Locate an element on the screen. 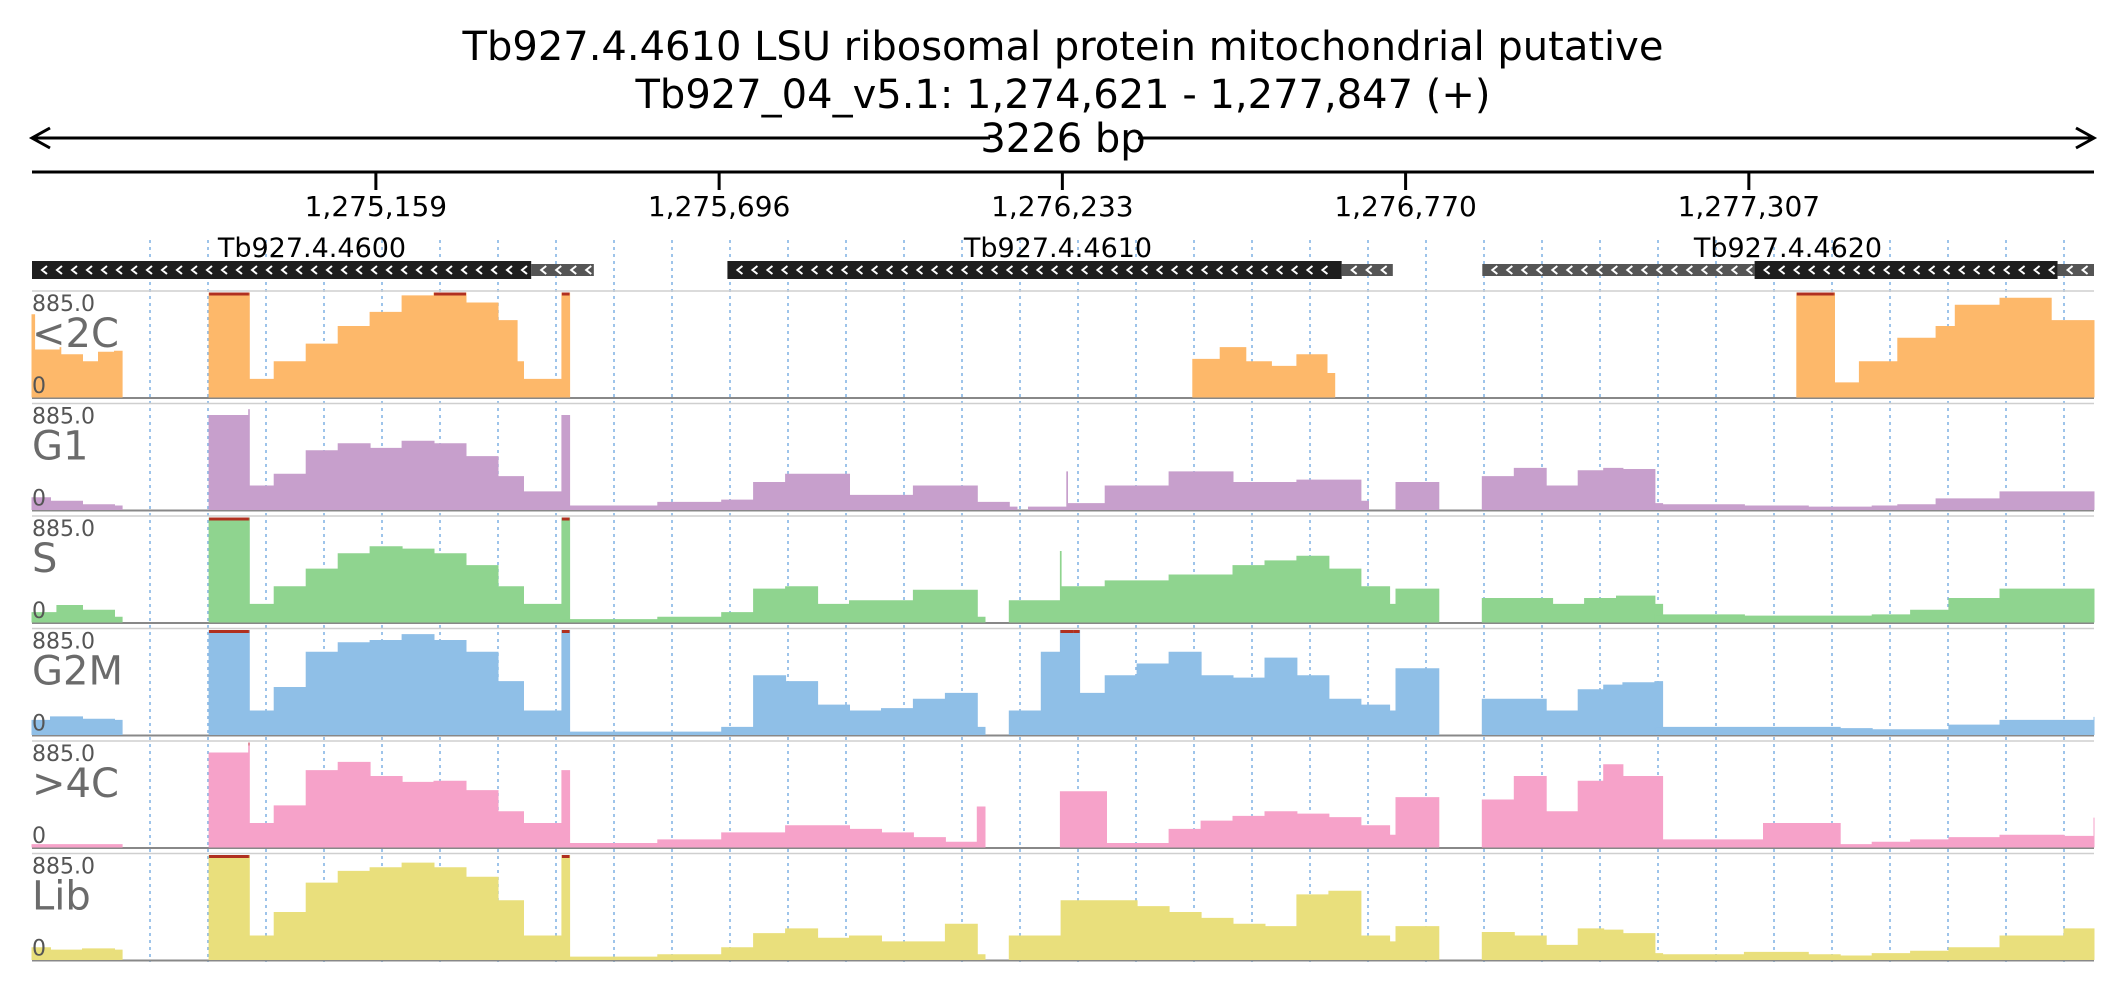 This screenshot has height=1004, width=2126. gene-label: Tb927.4.4600 is located at coordinates (311, 248).